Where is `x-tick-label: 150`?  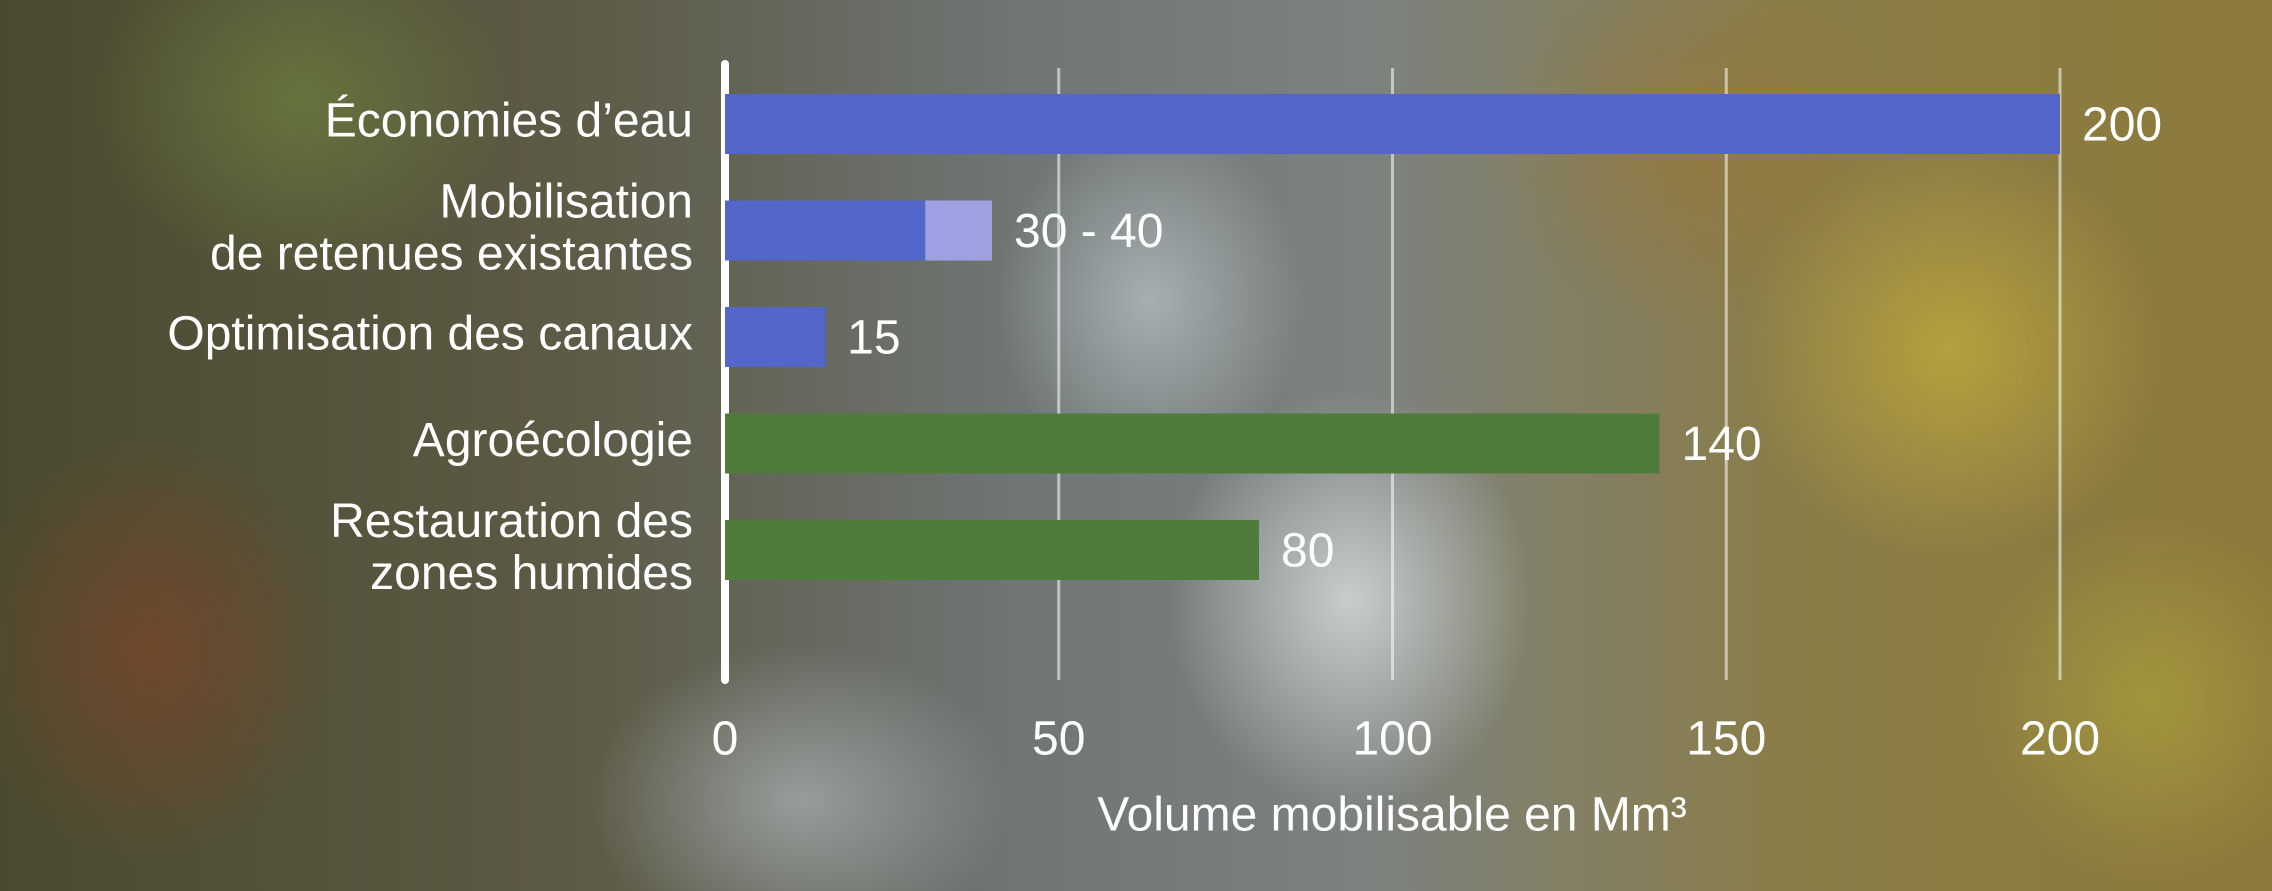 x-tick-label: 150 is located at coordinates (1726, 739).